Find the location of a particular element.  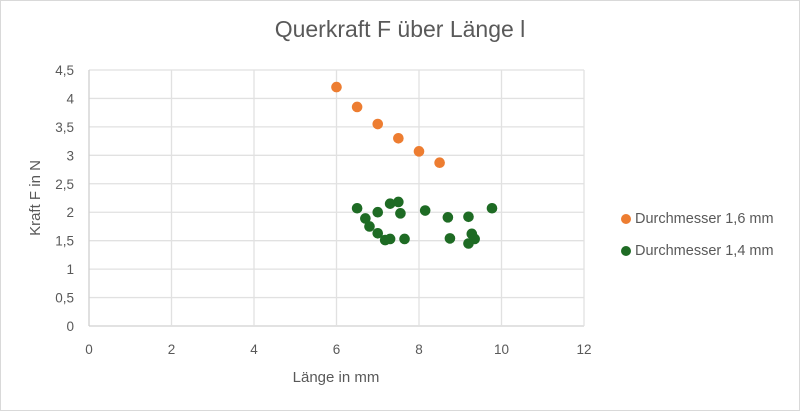

y-tick-label: 1,5 is located at coordinates (64, 241).